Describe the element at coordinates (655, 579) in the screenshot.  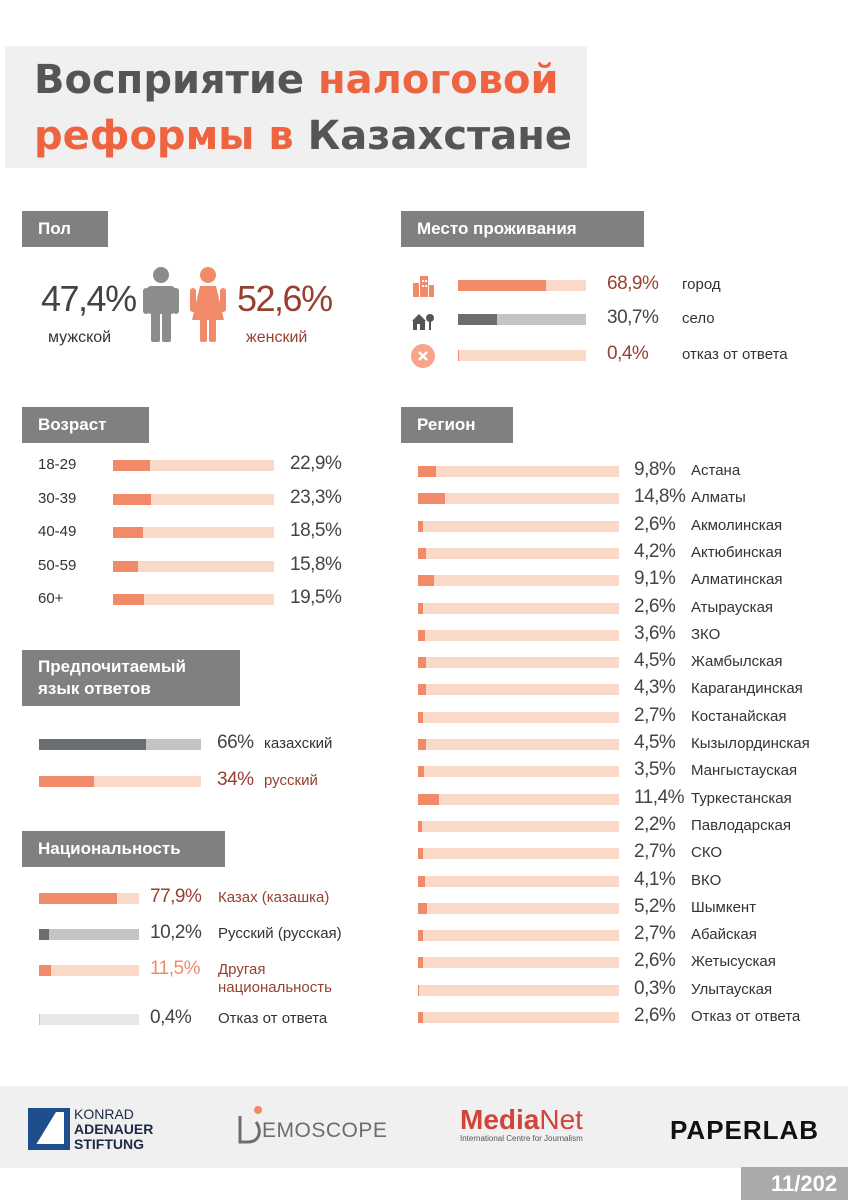
I see `region-value: 9,1%` at that location.